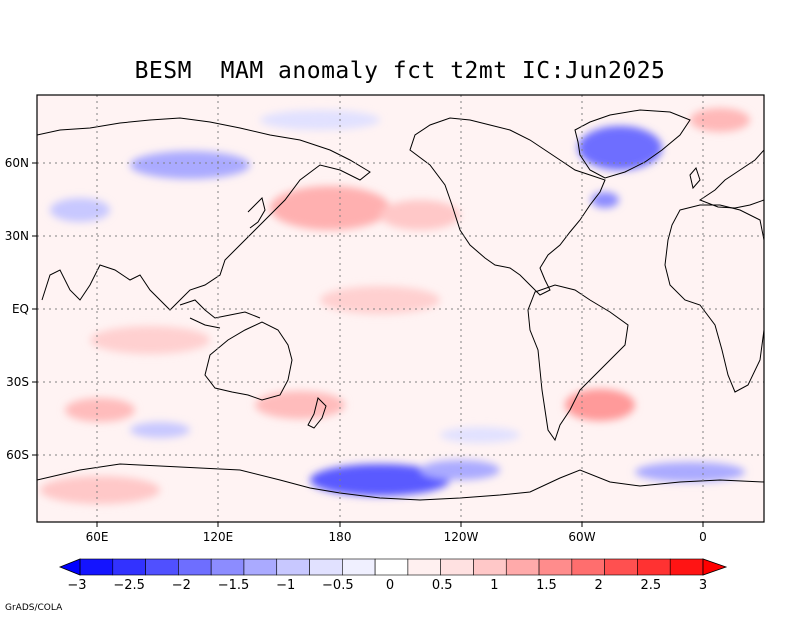 The height and width of the screenshot is (618, 800). I want to click on colorbar-label: 2, so click(599, 585).